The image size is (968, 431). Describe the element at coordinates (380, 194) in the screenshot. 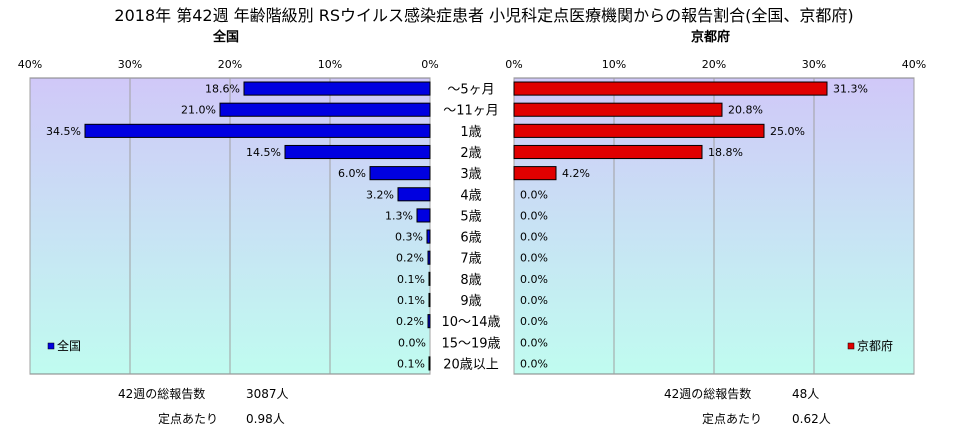

I see `national-value-label: 3.2%` at that location.